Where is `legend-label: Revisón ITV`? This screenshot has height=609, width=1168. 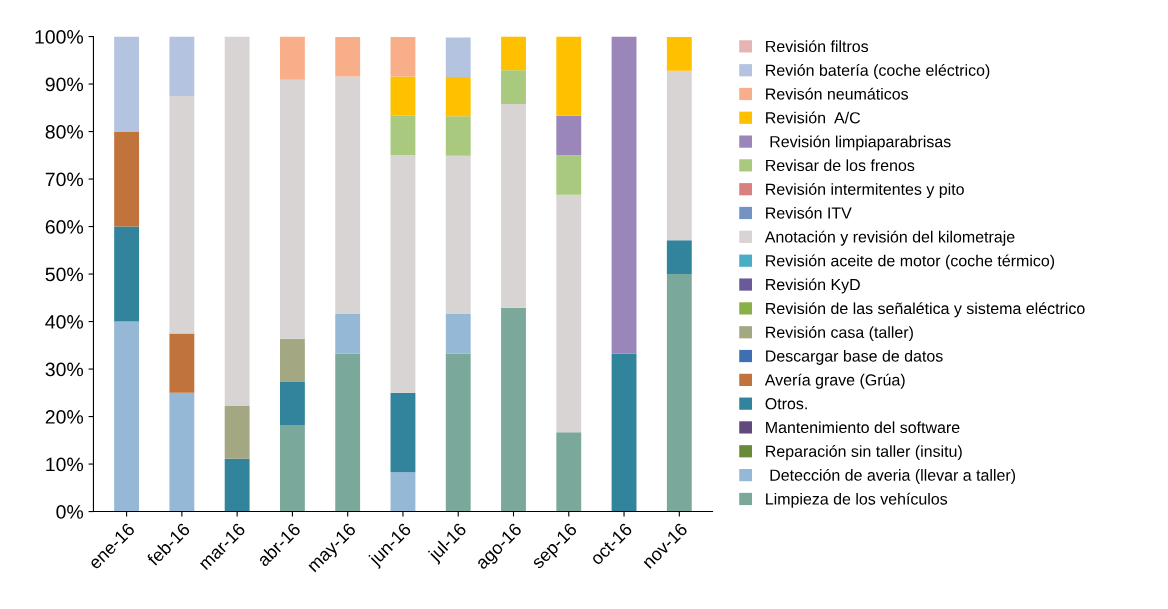
legend-label: Revisón ITV is located at coordinates (809, 212).